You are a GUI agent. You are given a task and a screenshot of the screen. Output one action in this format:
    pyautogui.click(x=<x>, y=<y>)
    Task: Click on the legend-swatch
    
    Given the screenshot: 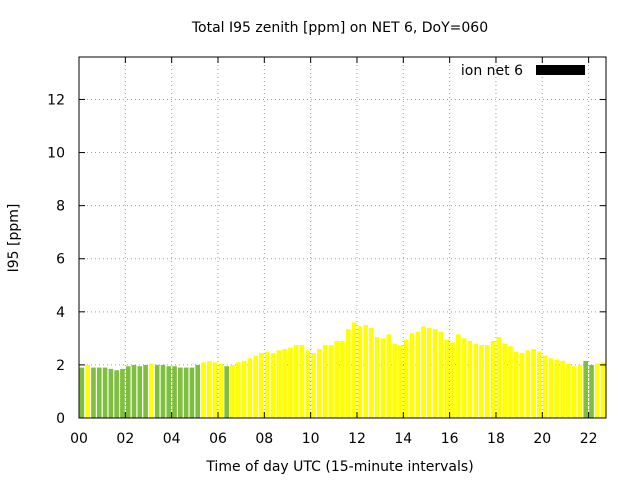 What is the action you would take?
    pyautogui.click(x=560, y=70)
    